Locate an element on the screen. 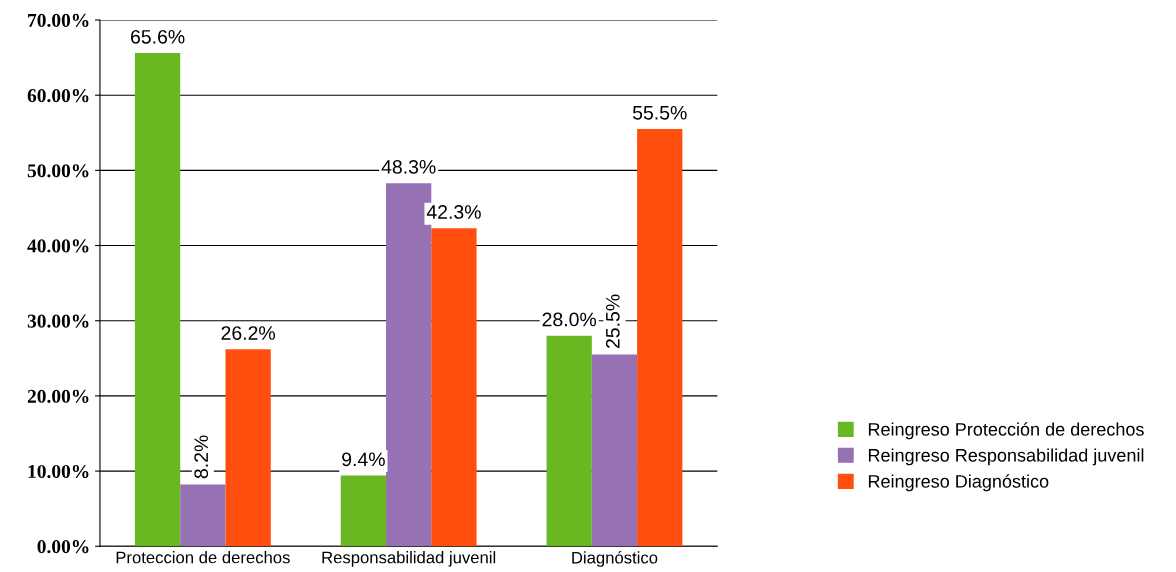 The image size is (1176, 572). y-tick-label: 40.00% is located at coordinates (58, 246).